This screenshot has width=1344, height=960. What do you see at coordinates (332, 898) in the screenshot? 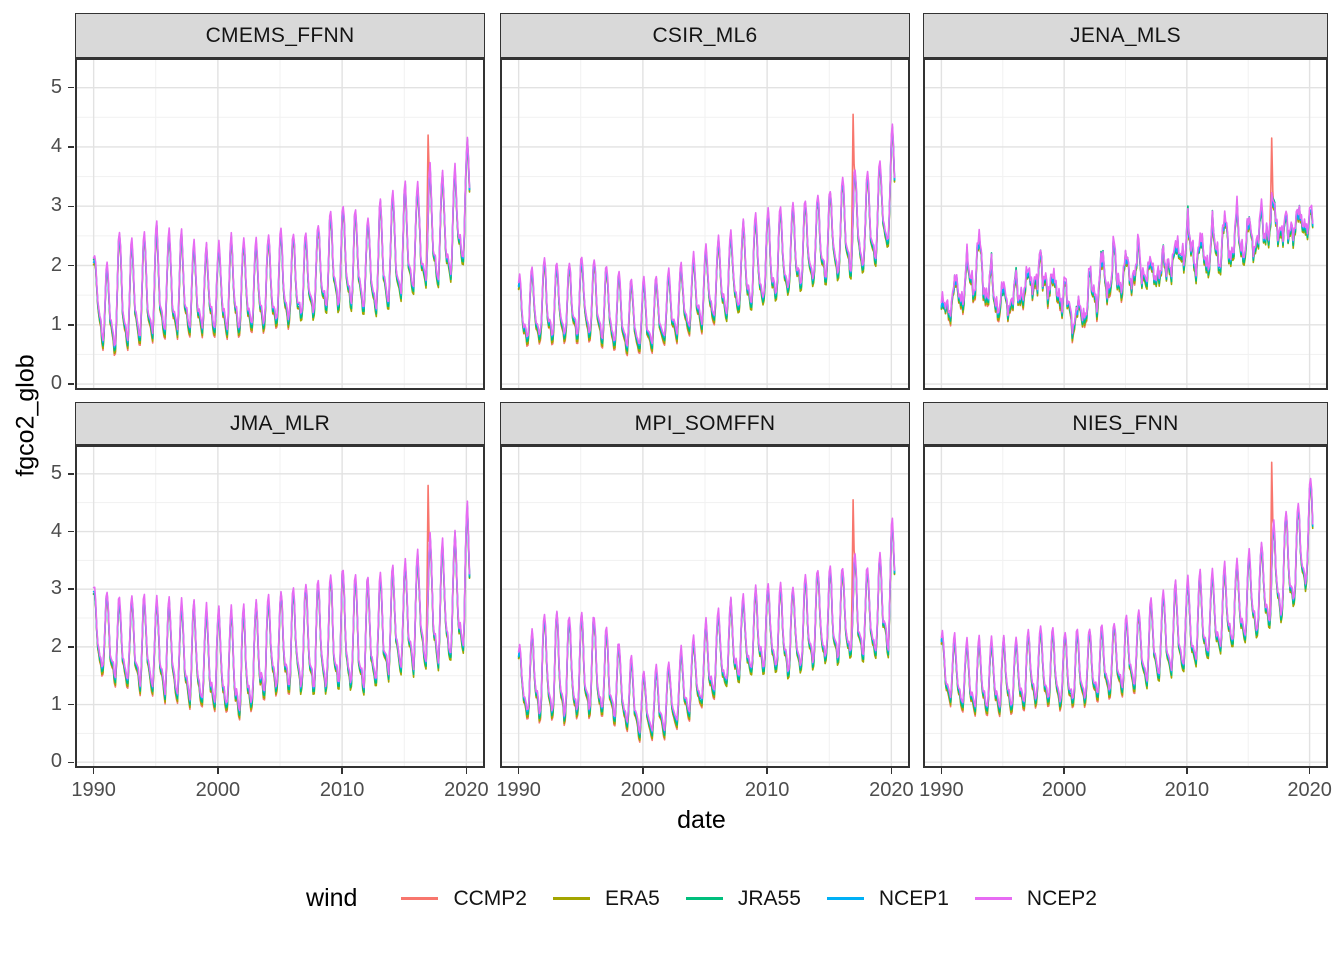
I see `legend-title: wind` at bounding box center [332, 898].